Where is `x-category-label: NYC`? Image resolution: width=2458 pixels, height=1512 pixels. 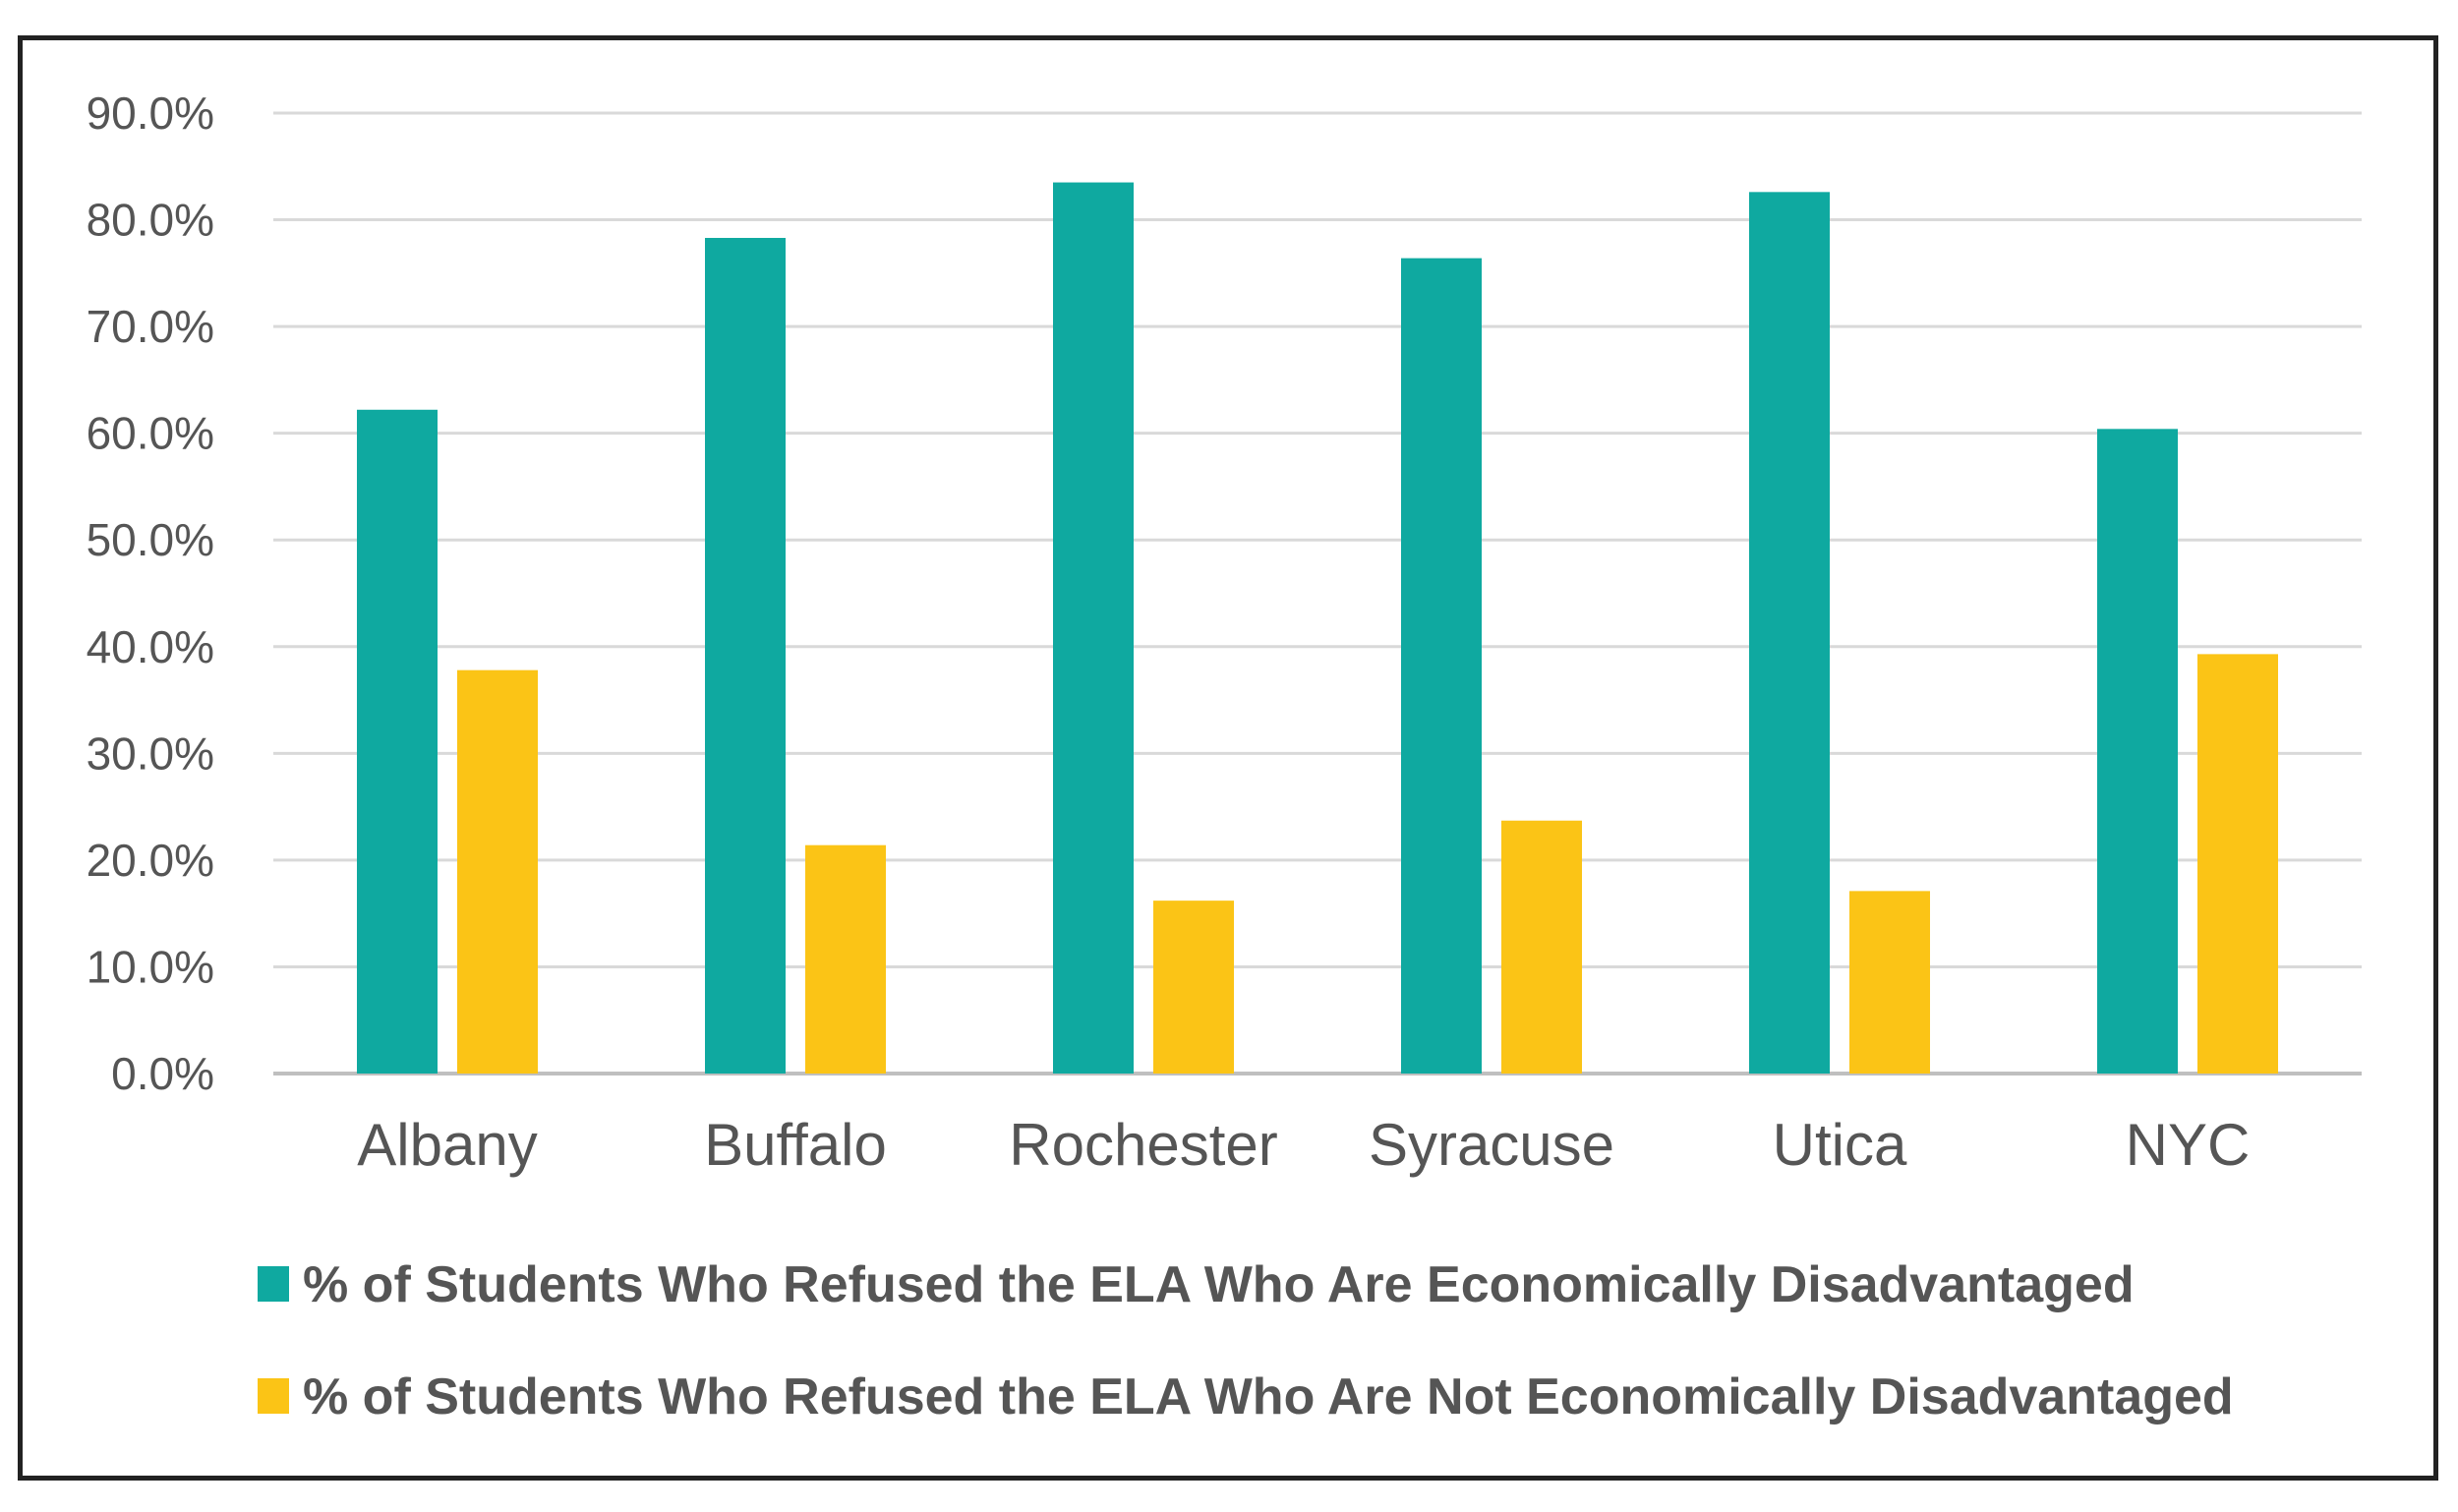
x-category-label: NYC is located at coordinates (2188, 1145).